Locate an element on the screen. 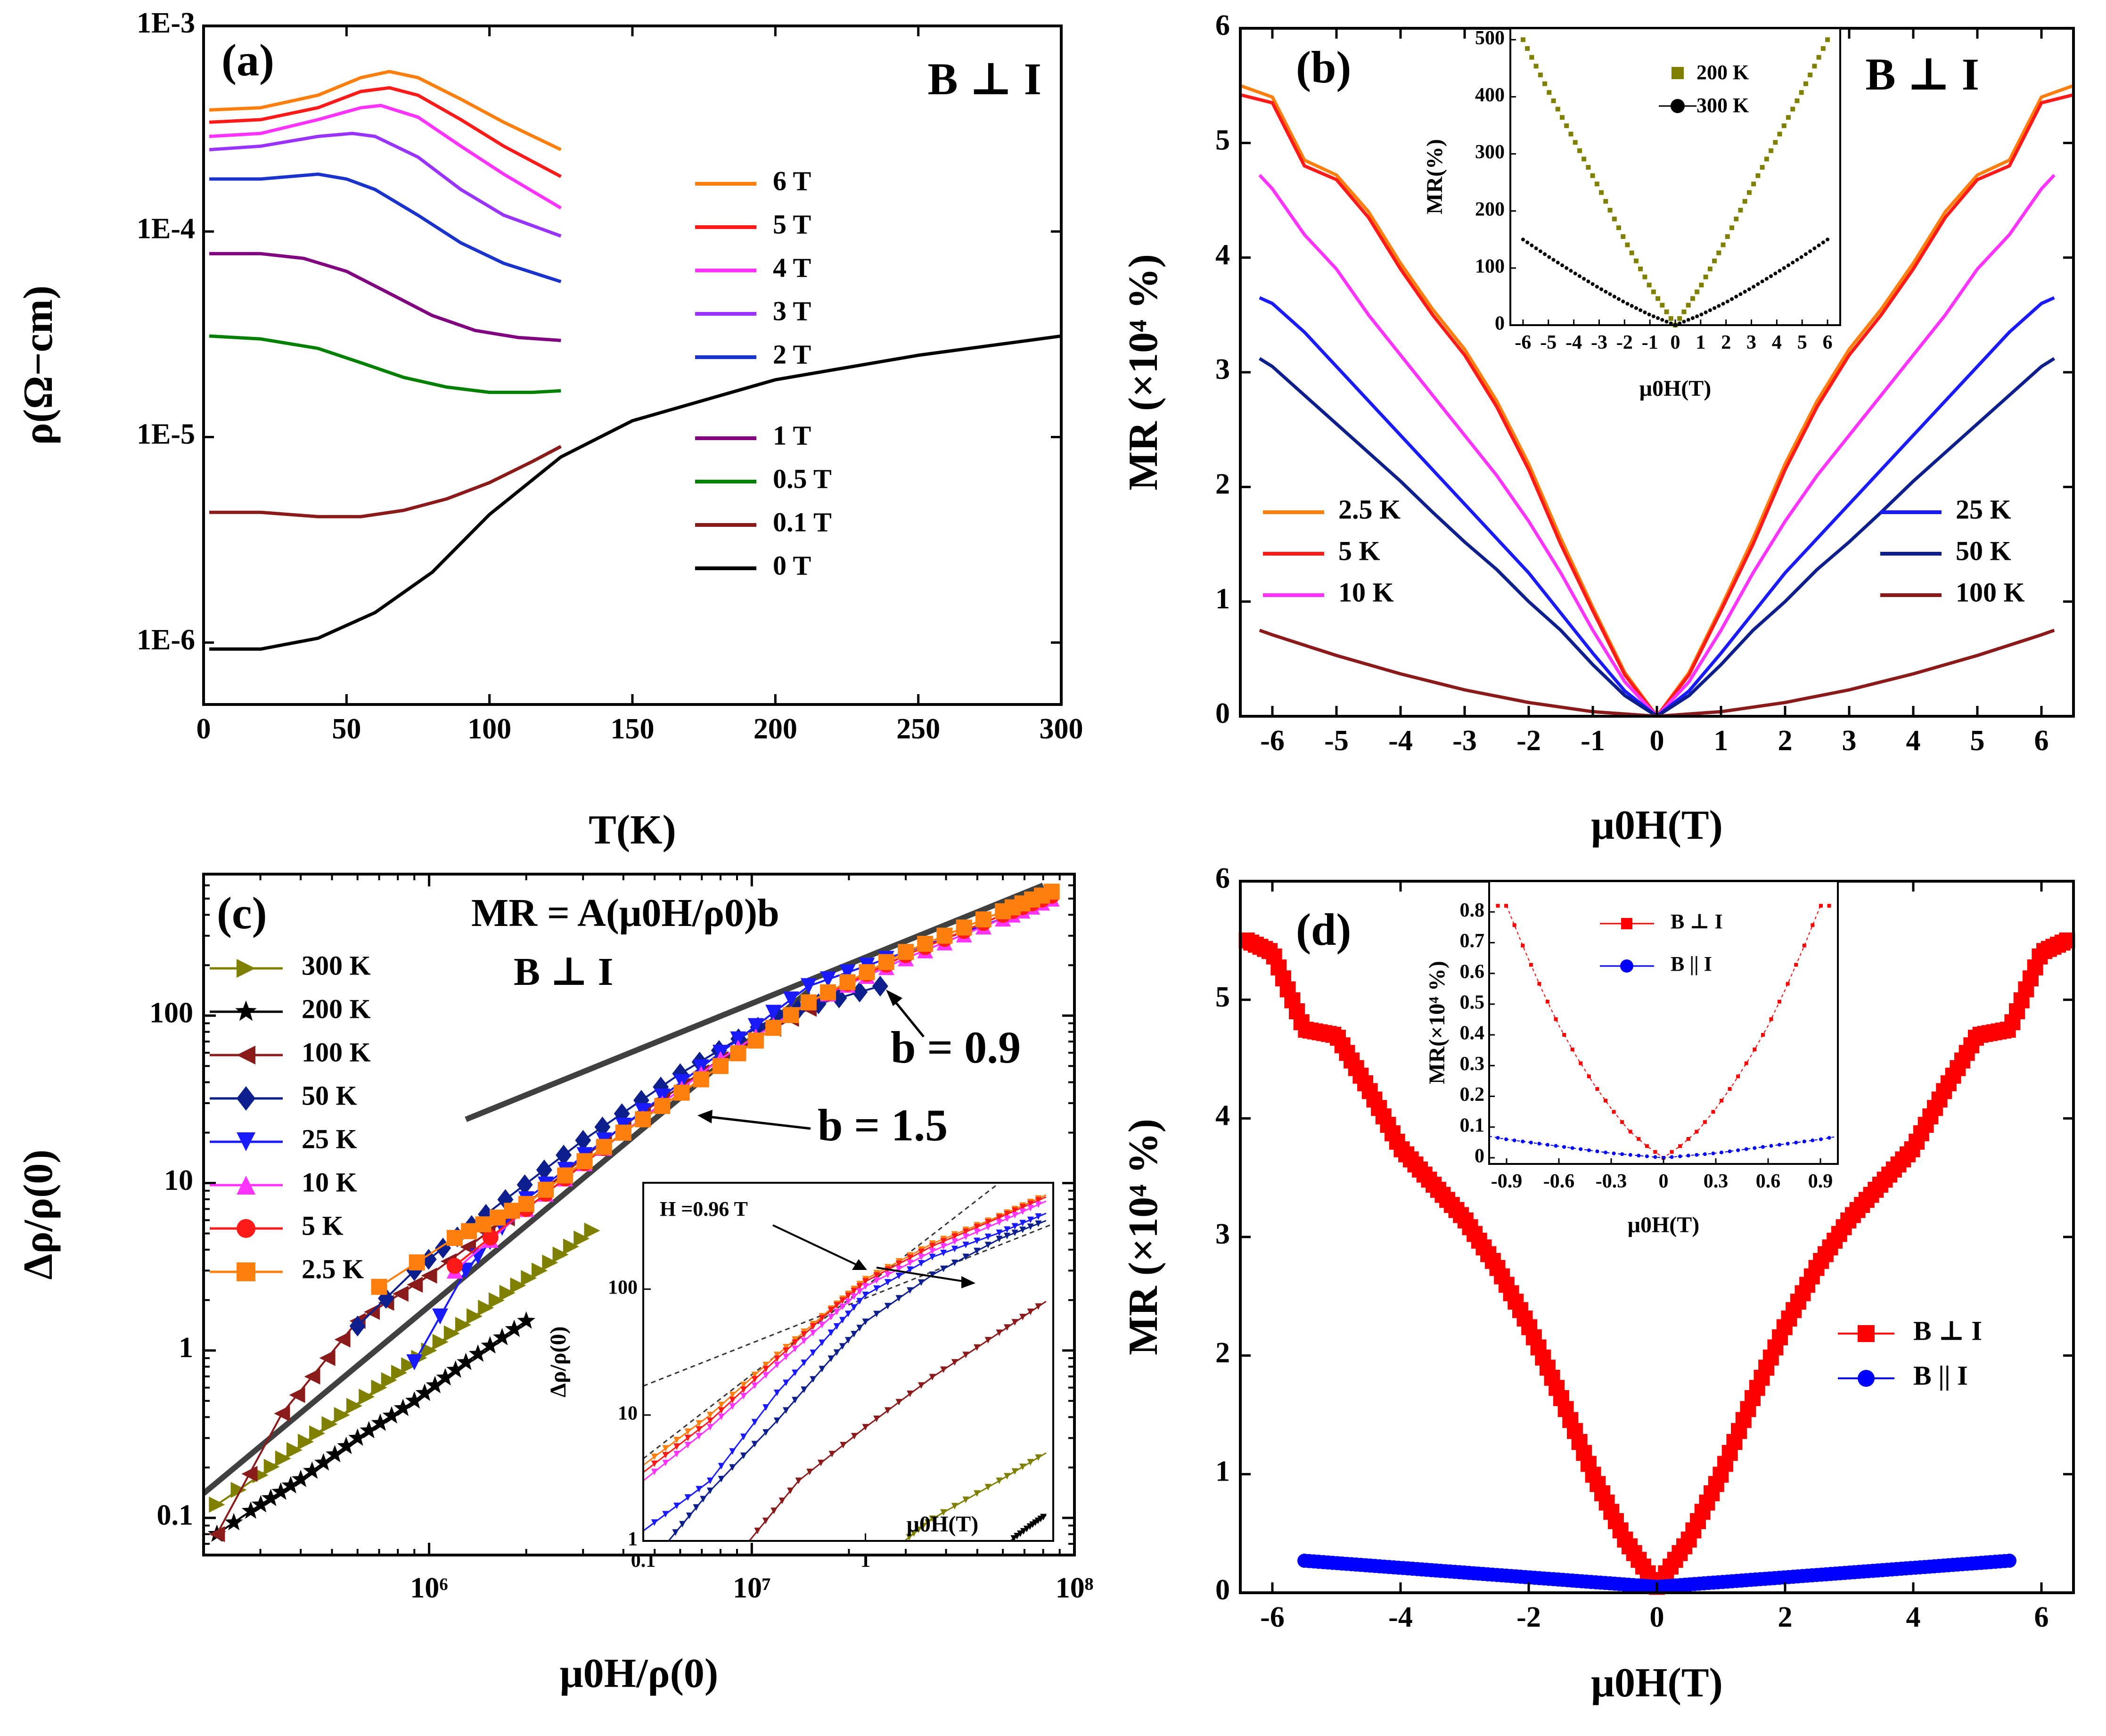 Image resolution: width=2106 pixels, height=1736 pixels. a-x-tick-label: 200 is located at coordinates (775, 729).